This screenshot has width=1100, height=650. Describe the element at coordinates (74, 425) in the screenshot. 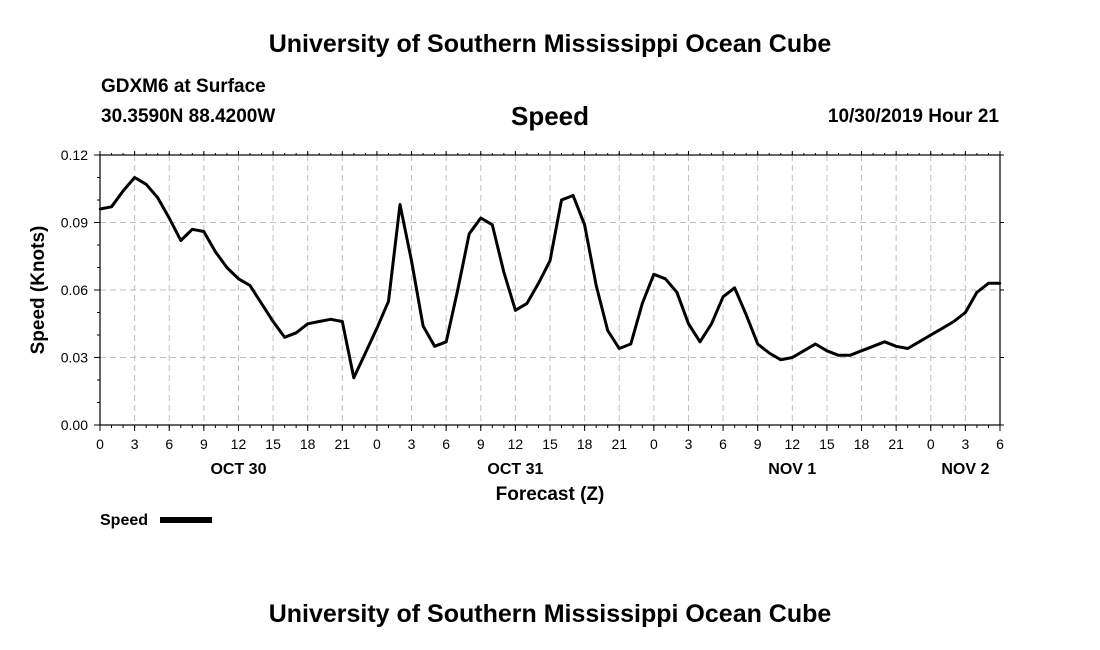

I see `y-tick-label: 0.00` at that location.